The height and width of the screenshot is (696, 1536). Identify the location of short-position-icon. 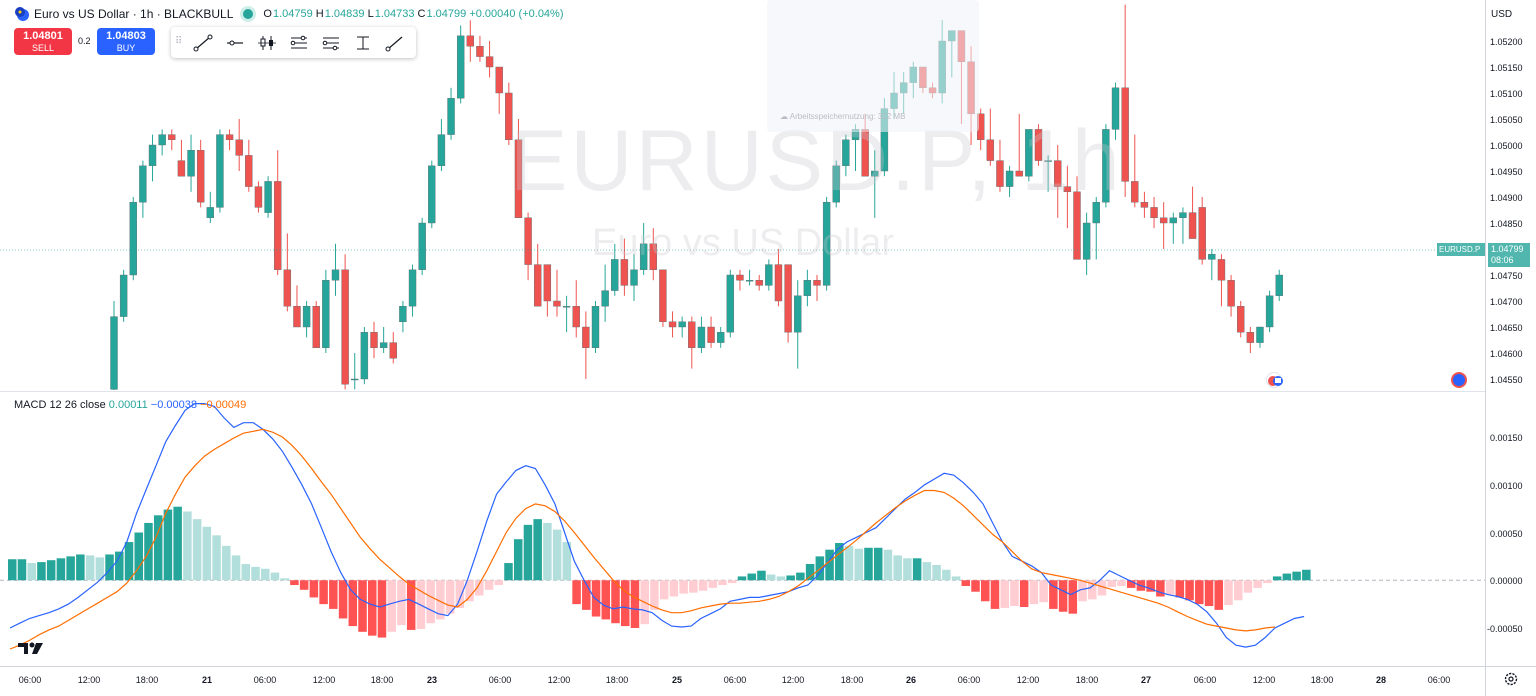
(331, 43).